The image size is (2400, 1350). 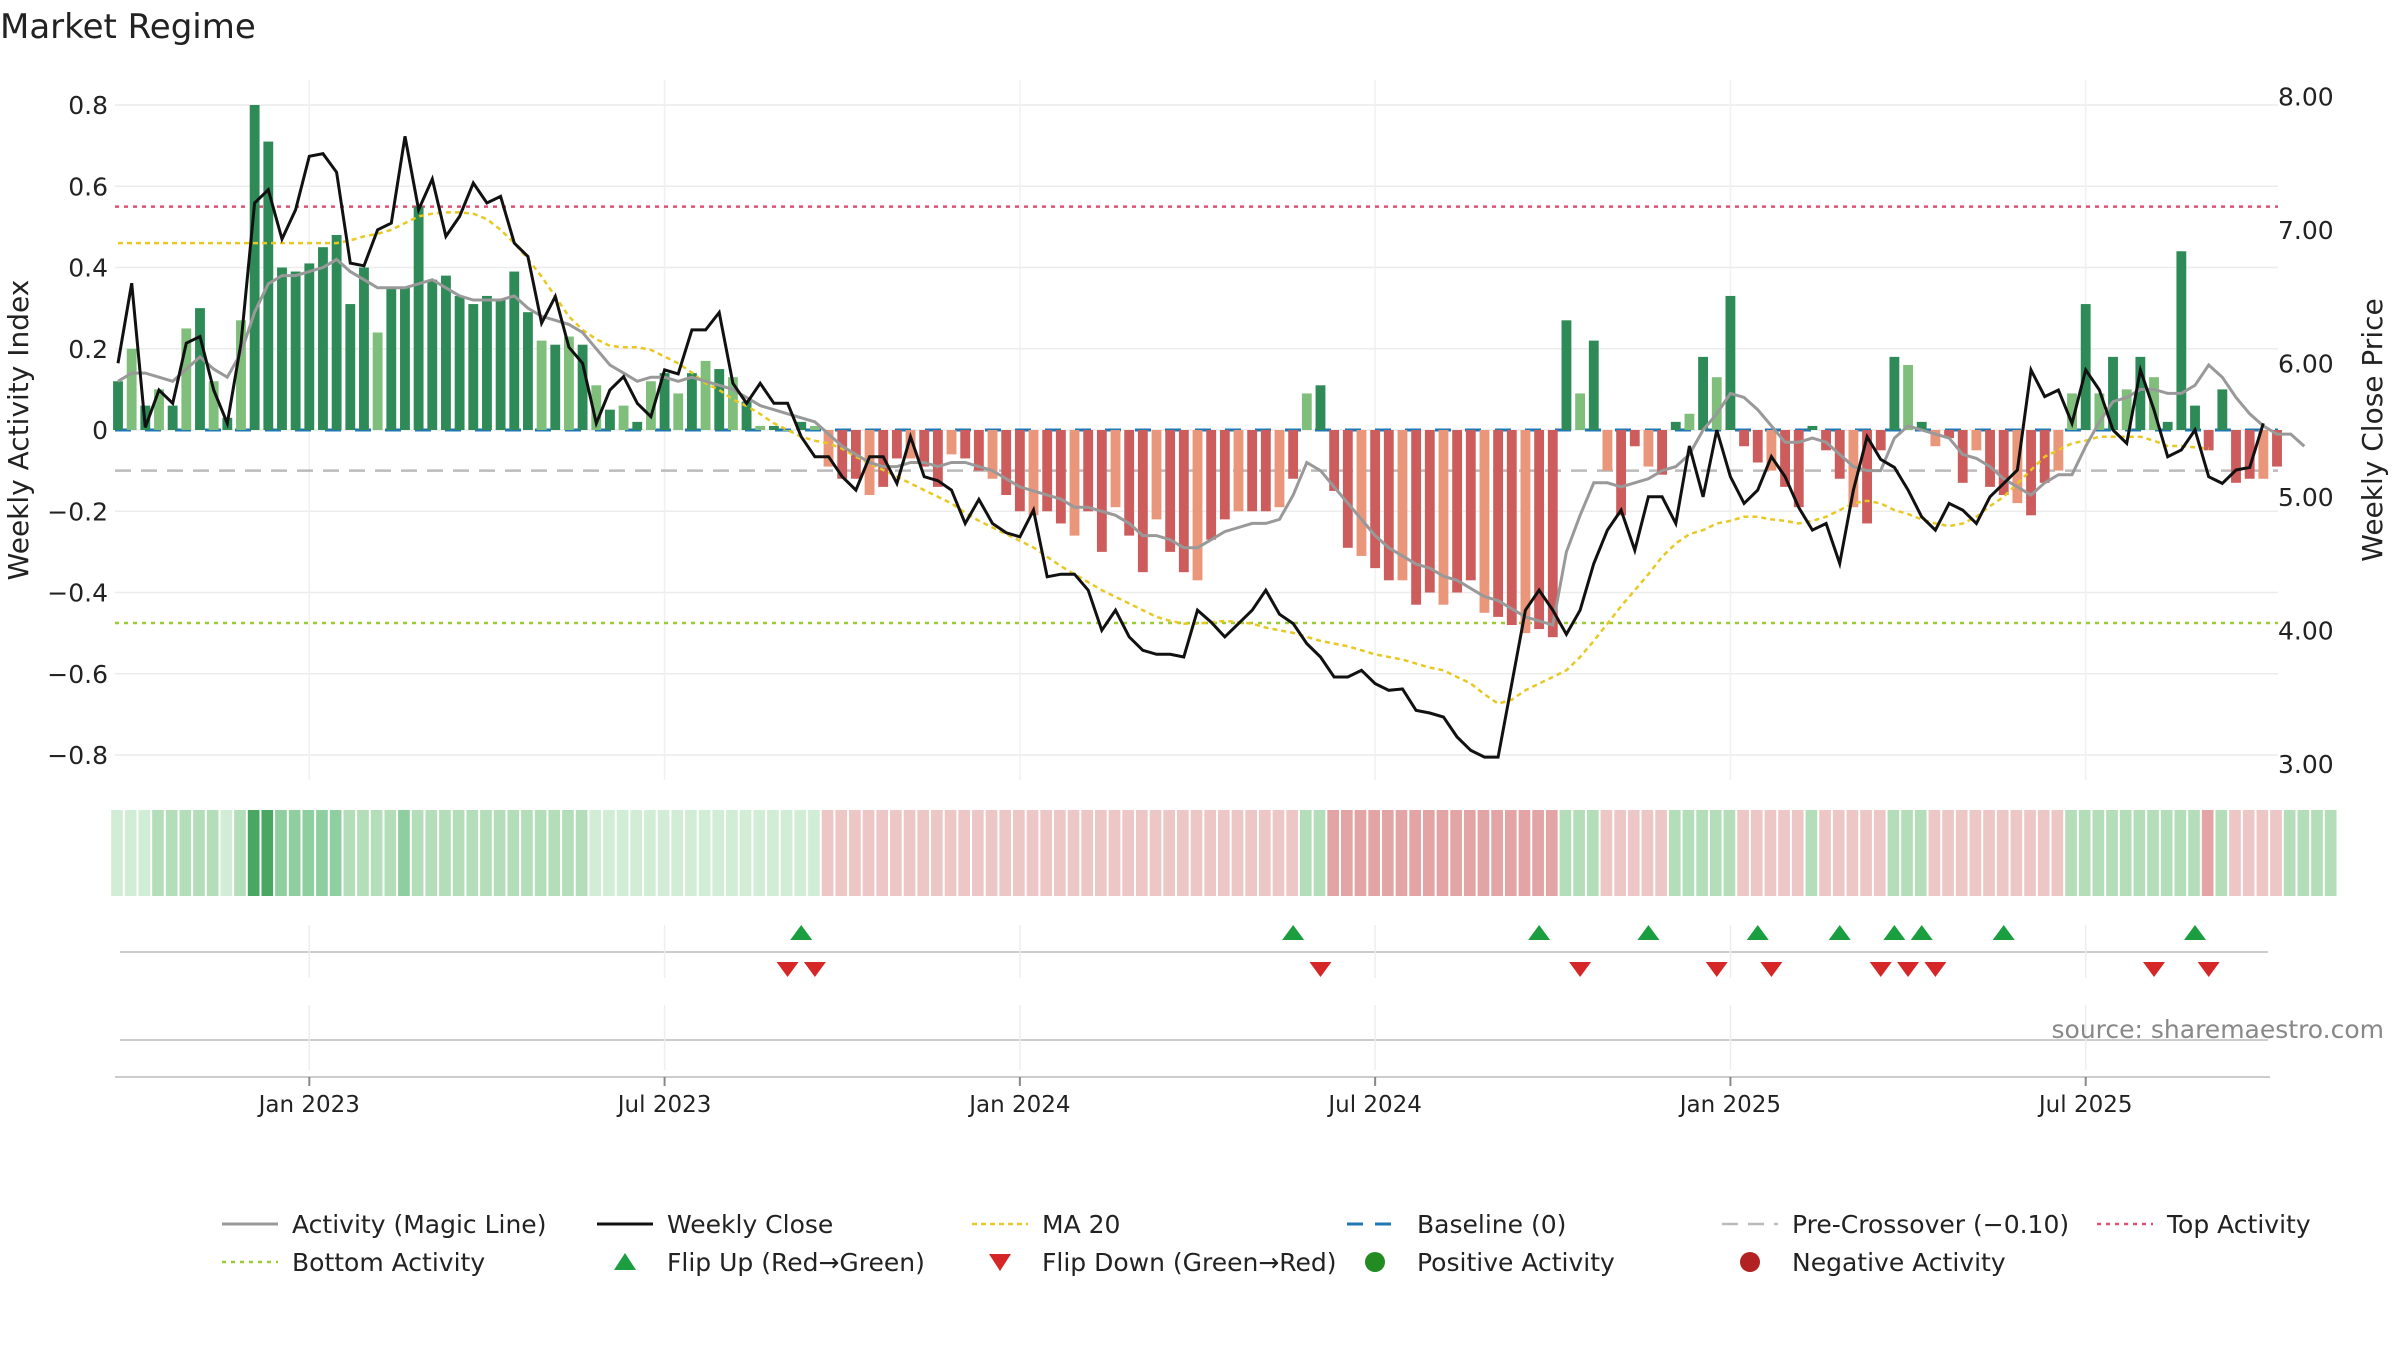 What do you see at coordinates (1046, 1224) in the screenshot?
I see `legend-entry-ma20: MA 20` at bounding box center [1046, 1224].